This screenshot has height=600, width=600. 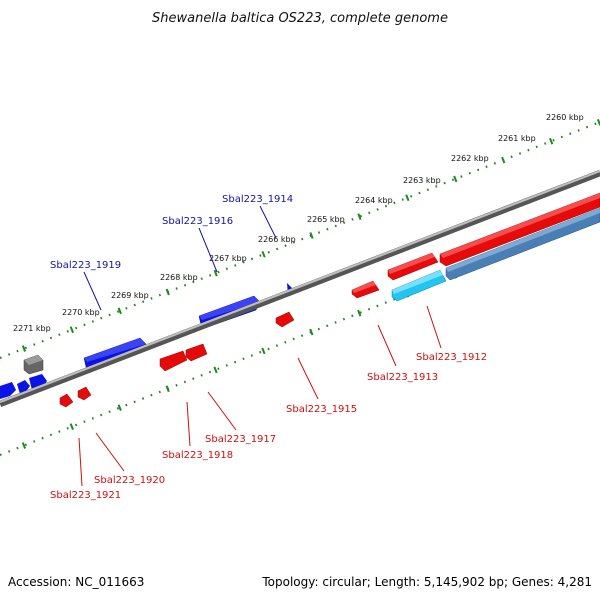 What do you see at coordinates (196, 352) in the screenshot?
I see `gene-sbal223-1917` at bounding box center [196, 352].